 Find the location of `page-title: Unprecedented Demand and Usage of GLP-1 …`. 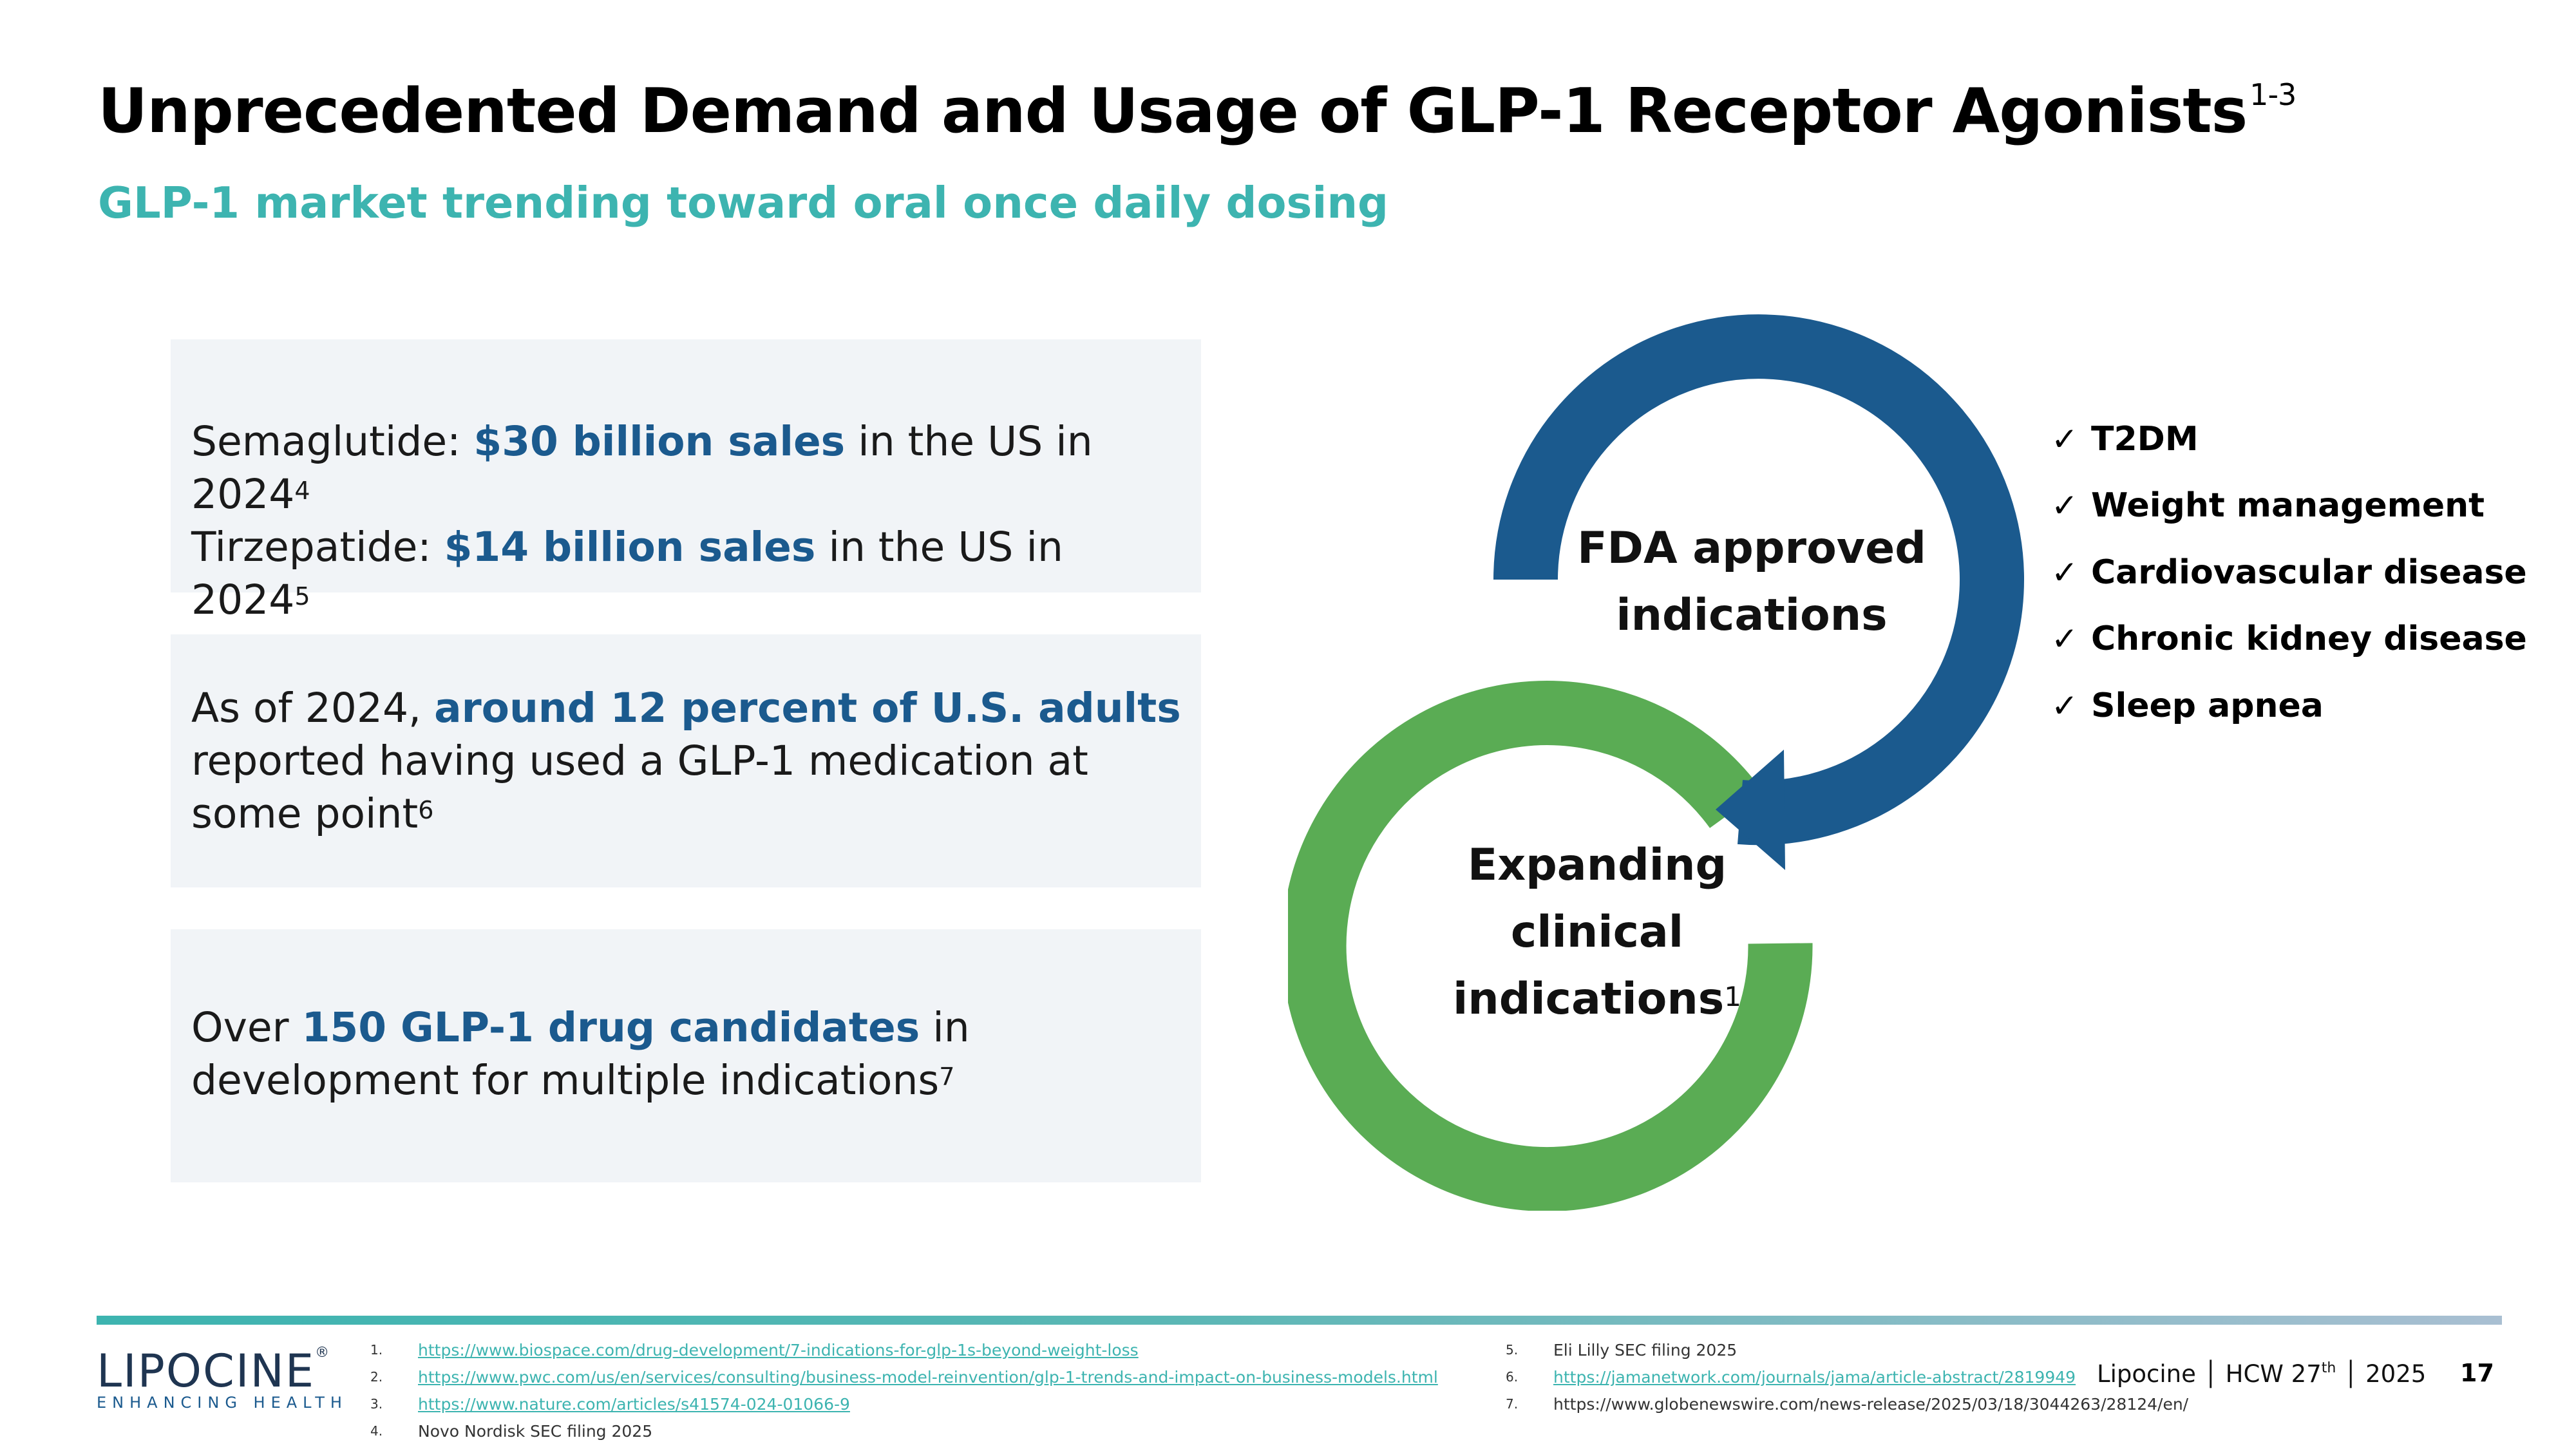

page-title: Unprecedented Demand and Usage of GLP-1 … is located at coordinates (1197, 112).